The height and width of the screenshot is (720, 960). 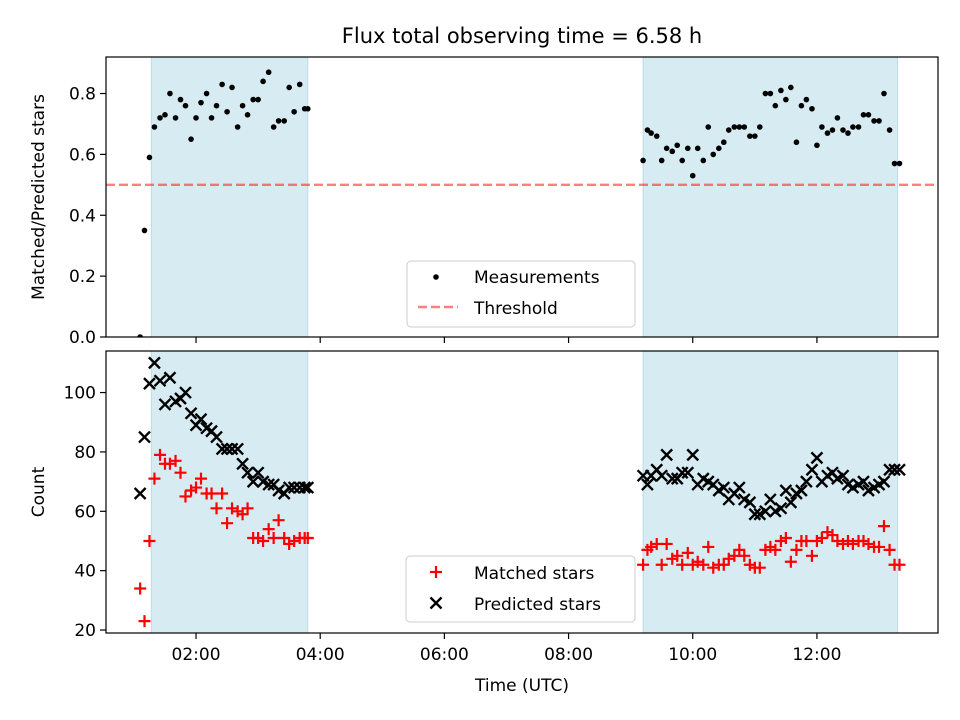 What do you see at coordinates (522, 36) in the screenshot?
I see `chart-title: Flux total observing time = 6.58 h` at bounding box center [522, 36].